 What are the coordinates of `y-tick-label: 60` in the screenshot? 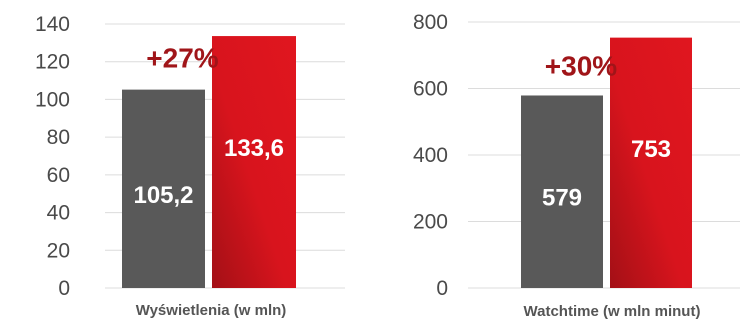 It's located at (58, 175).